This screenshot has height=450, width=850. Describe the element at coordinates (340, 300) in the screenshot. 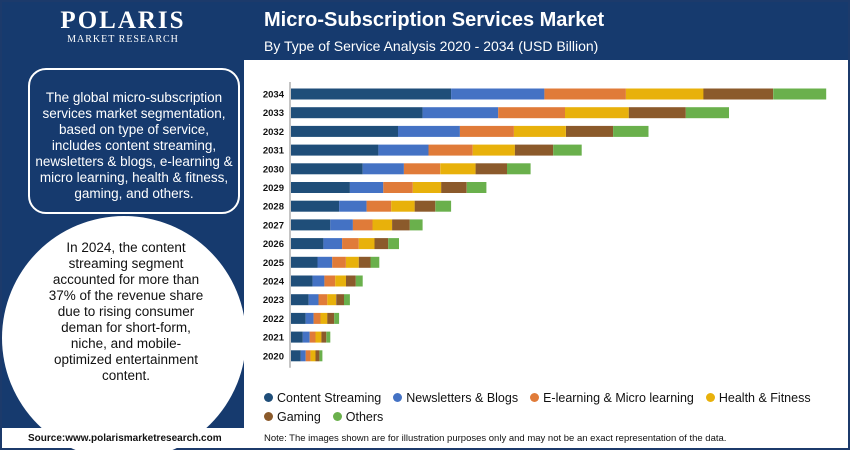

I see `bar-segment-gaming-2023` at that location.